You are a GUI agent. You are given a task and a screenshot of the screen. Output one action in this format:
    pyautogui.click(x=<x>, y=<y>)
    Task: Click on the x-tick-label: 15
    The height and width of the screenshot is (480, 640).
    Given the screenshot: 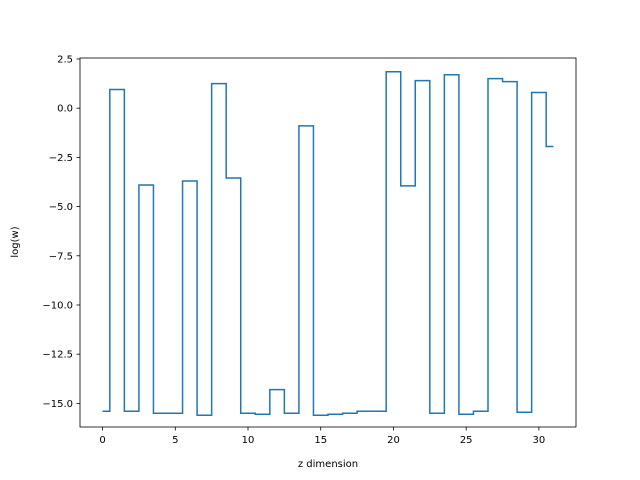 What is the action you would take?
    pyautogui.click(x=320, y=440)
    